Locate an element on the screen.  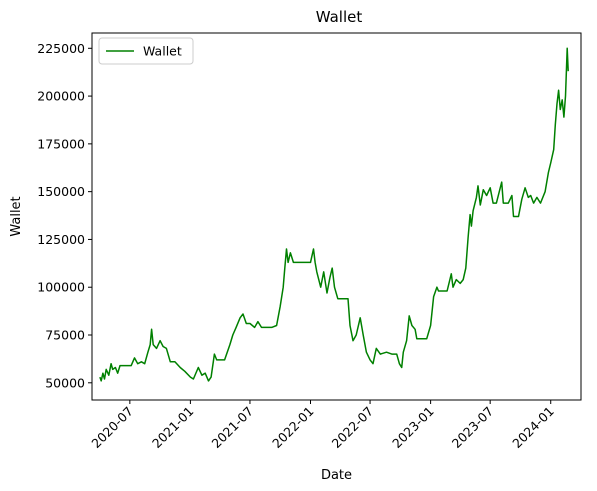
legend: Wallet is located at coordinates (146, 51).